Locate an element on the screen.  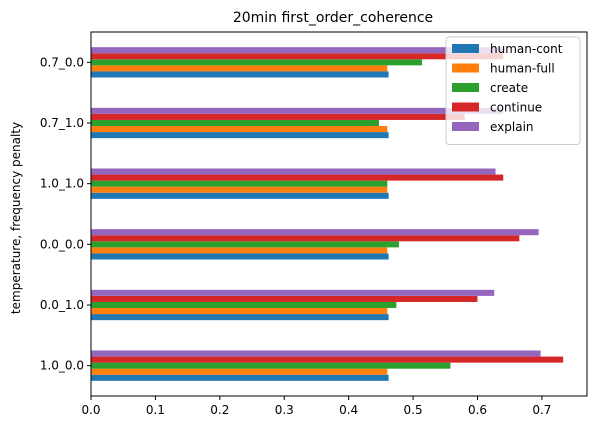
y-tick-label: 0.7_1.0 is located at coordinates (62, 123).